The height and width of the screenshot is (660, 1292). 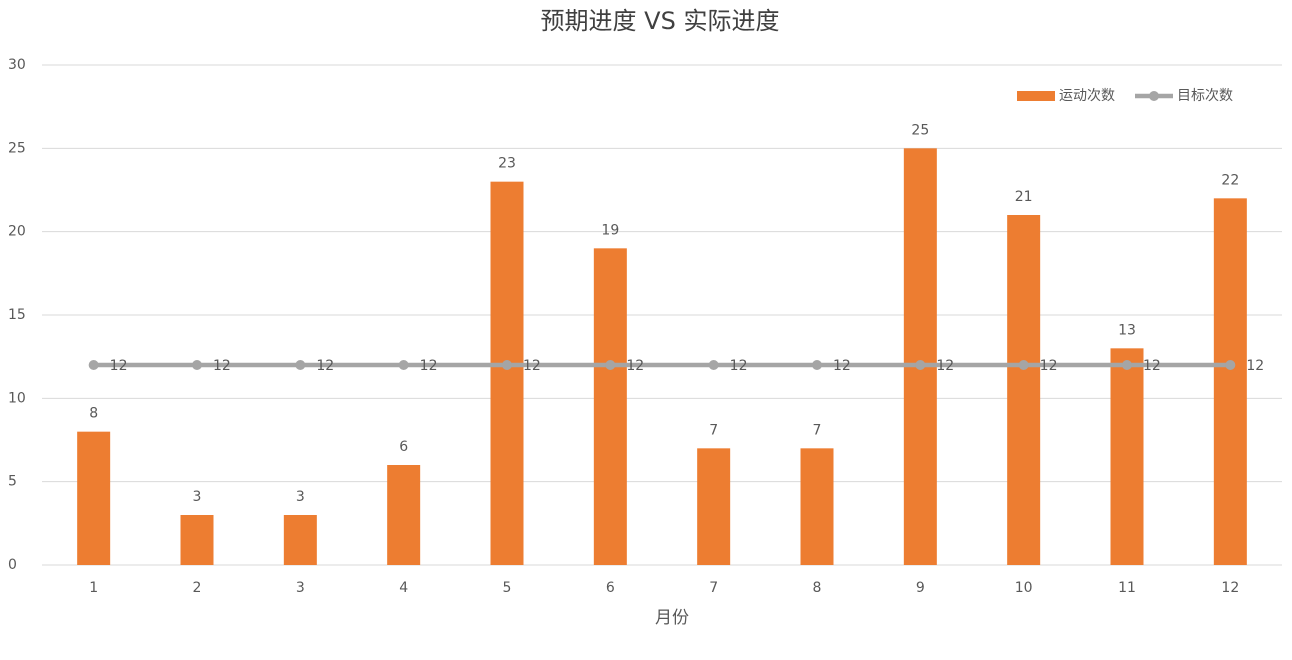 What do you see at coordinates (1205, 96) in the screenshot?
I see `legend-label: 目标次数` at bounding box center [1205, 96].